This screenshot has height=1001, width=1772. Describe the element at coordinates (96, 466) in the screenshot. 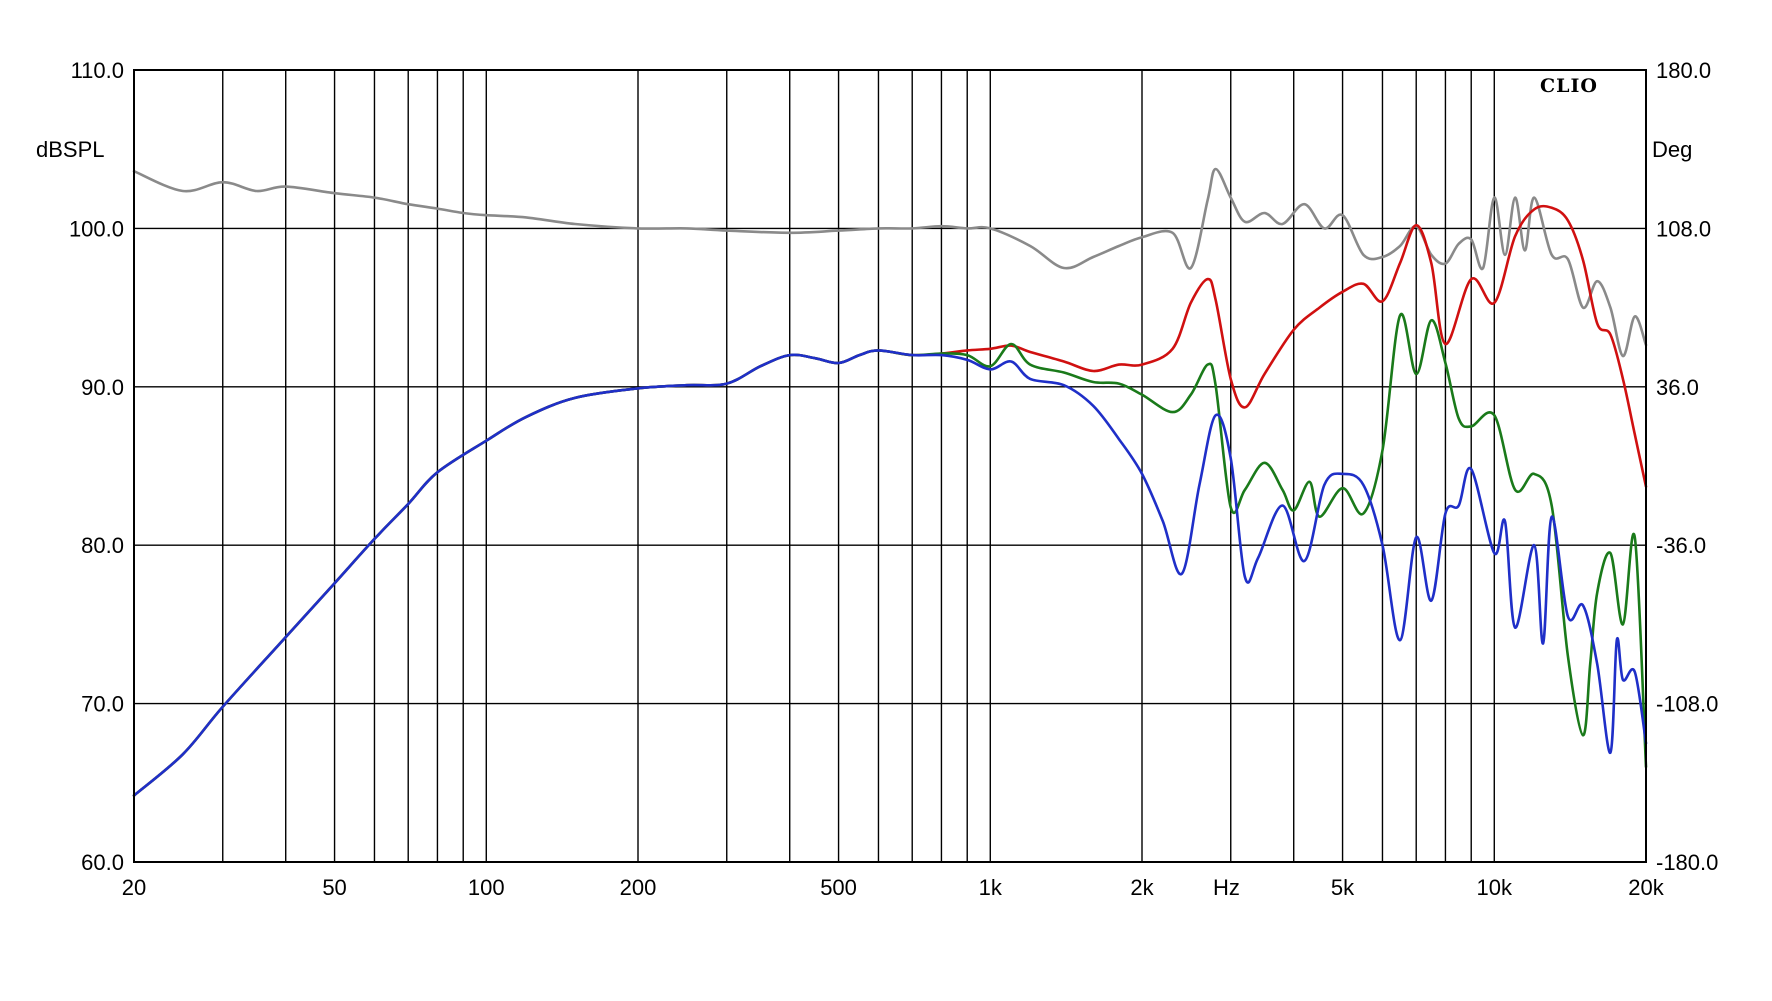

I see `left-axis-ticks: 110.0 100.0 90.0 80.0 70.0 60.0` at that location.